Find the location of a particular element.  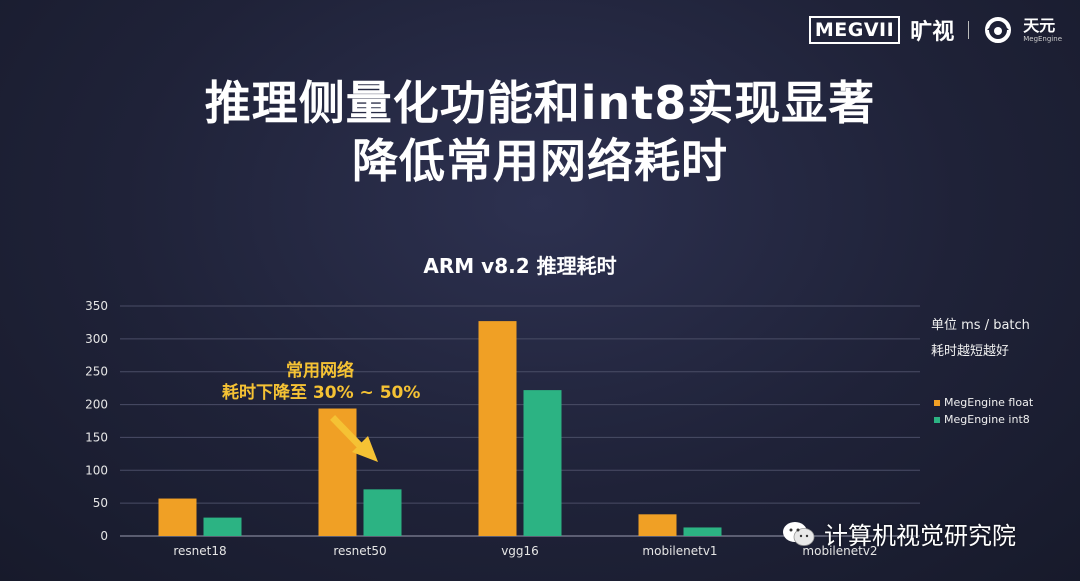

y-tick-label: 350 is located at coordinates (96, 306).